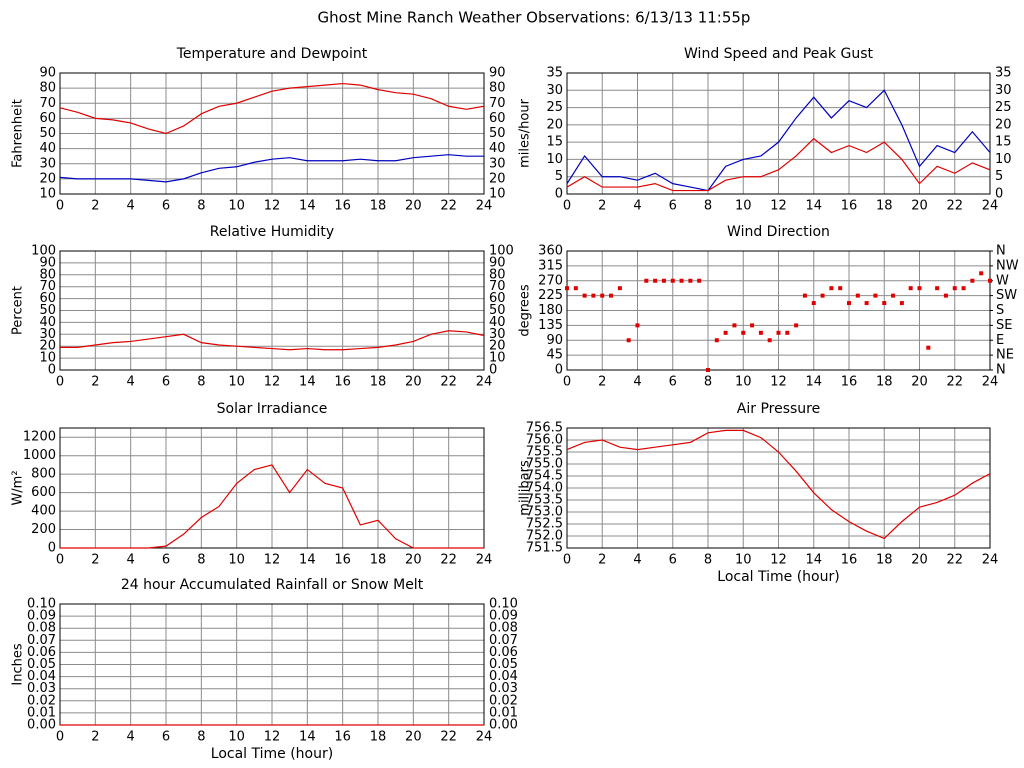 This screenshot has width=1024, height=768. Describe the element at coordinates (544, 548) in the screenshot. I see `y-tick-label: 751.5` at that location.